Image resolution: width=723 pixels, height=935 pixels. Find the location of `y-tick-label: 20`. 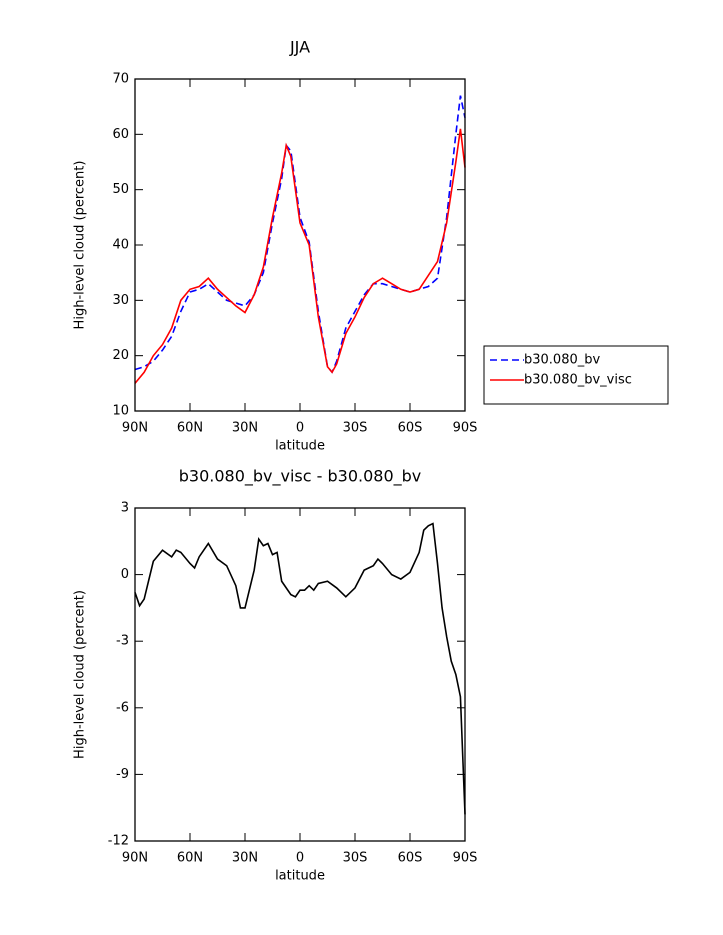

y-tick-label: 20 is located at coordinates (120, 355).